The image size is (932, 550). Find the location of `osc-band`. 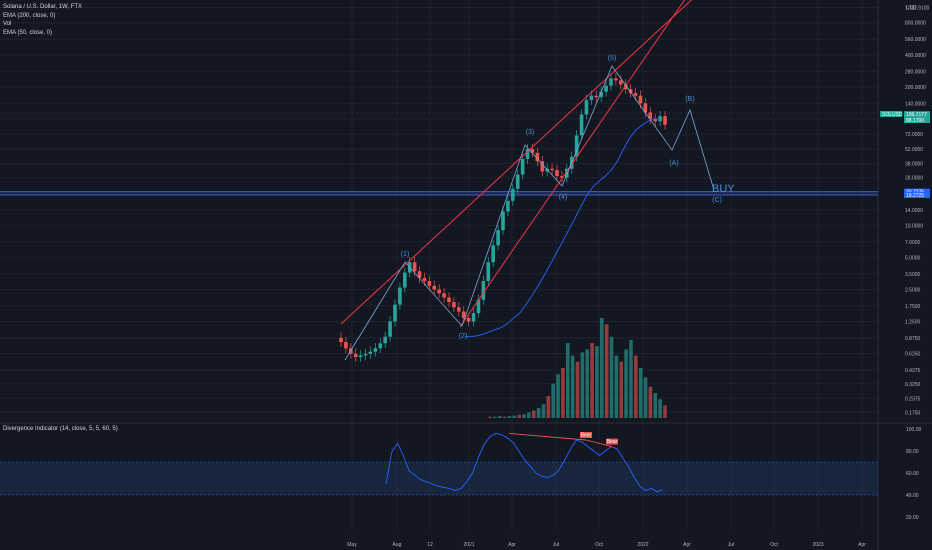

osc-band is located at coordinates (439, 478).